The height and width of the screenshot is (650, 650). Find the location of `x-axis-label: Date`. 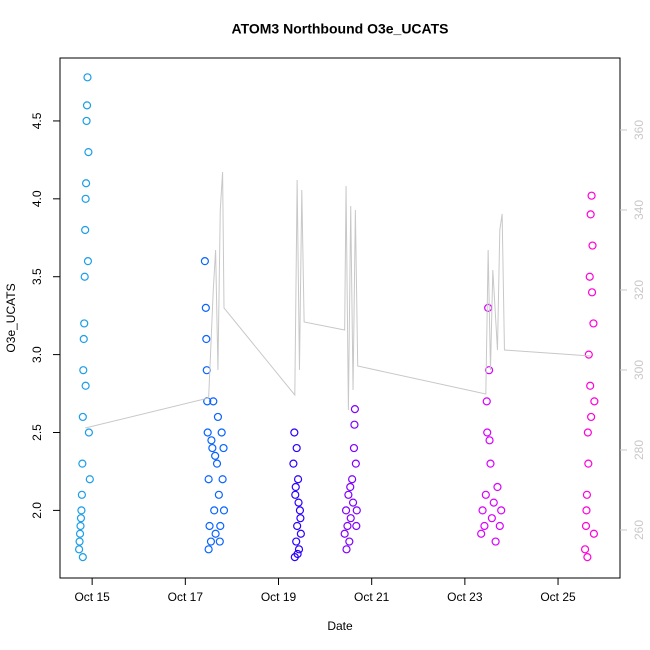

x-axis-label: Date is located at coordinates (340, 626).